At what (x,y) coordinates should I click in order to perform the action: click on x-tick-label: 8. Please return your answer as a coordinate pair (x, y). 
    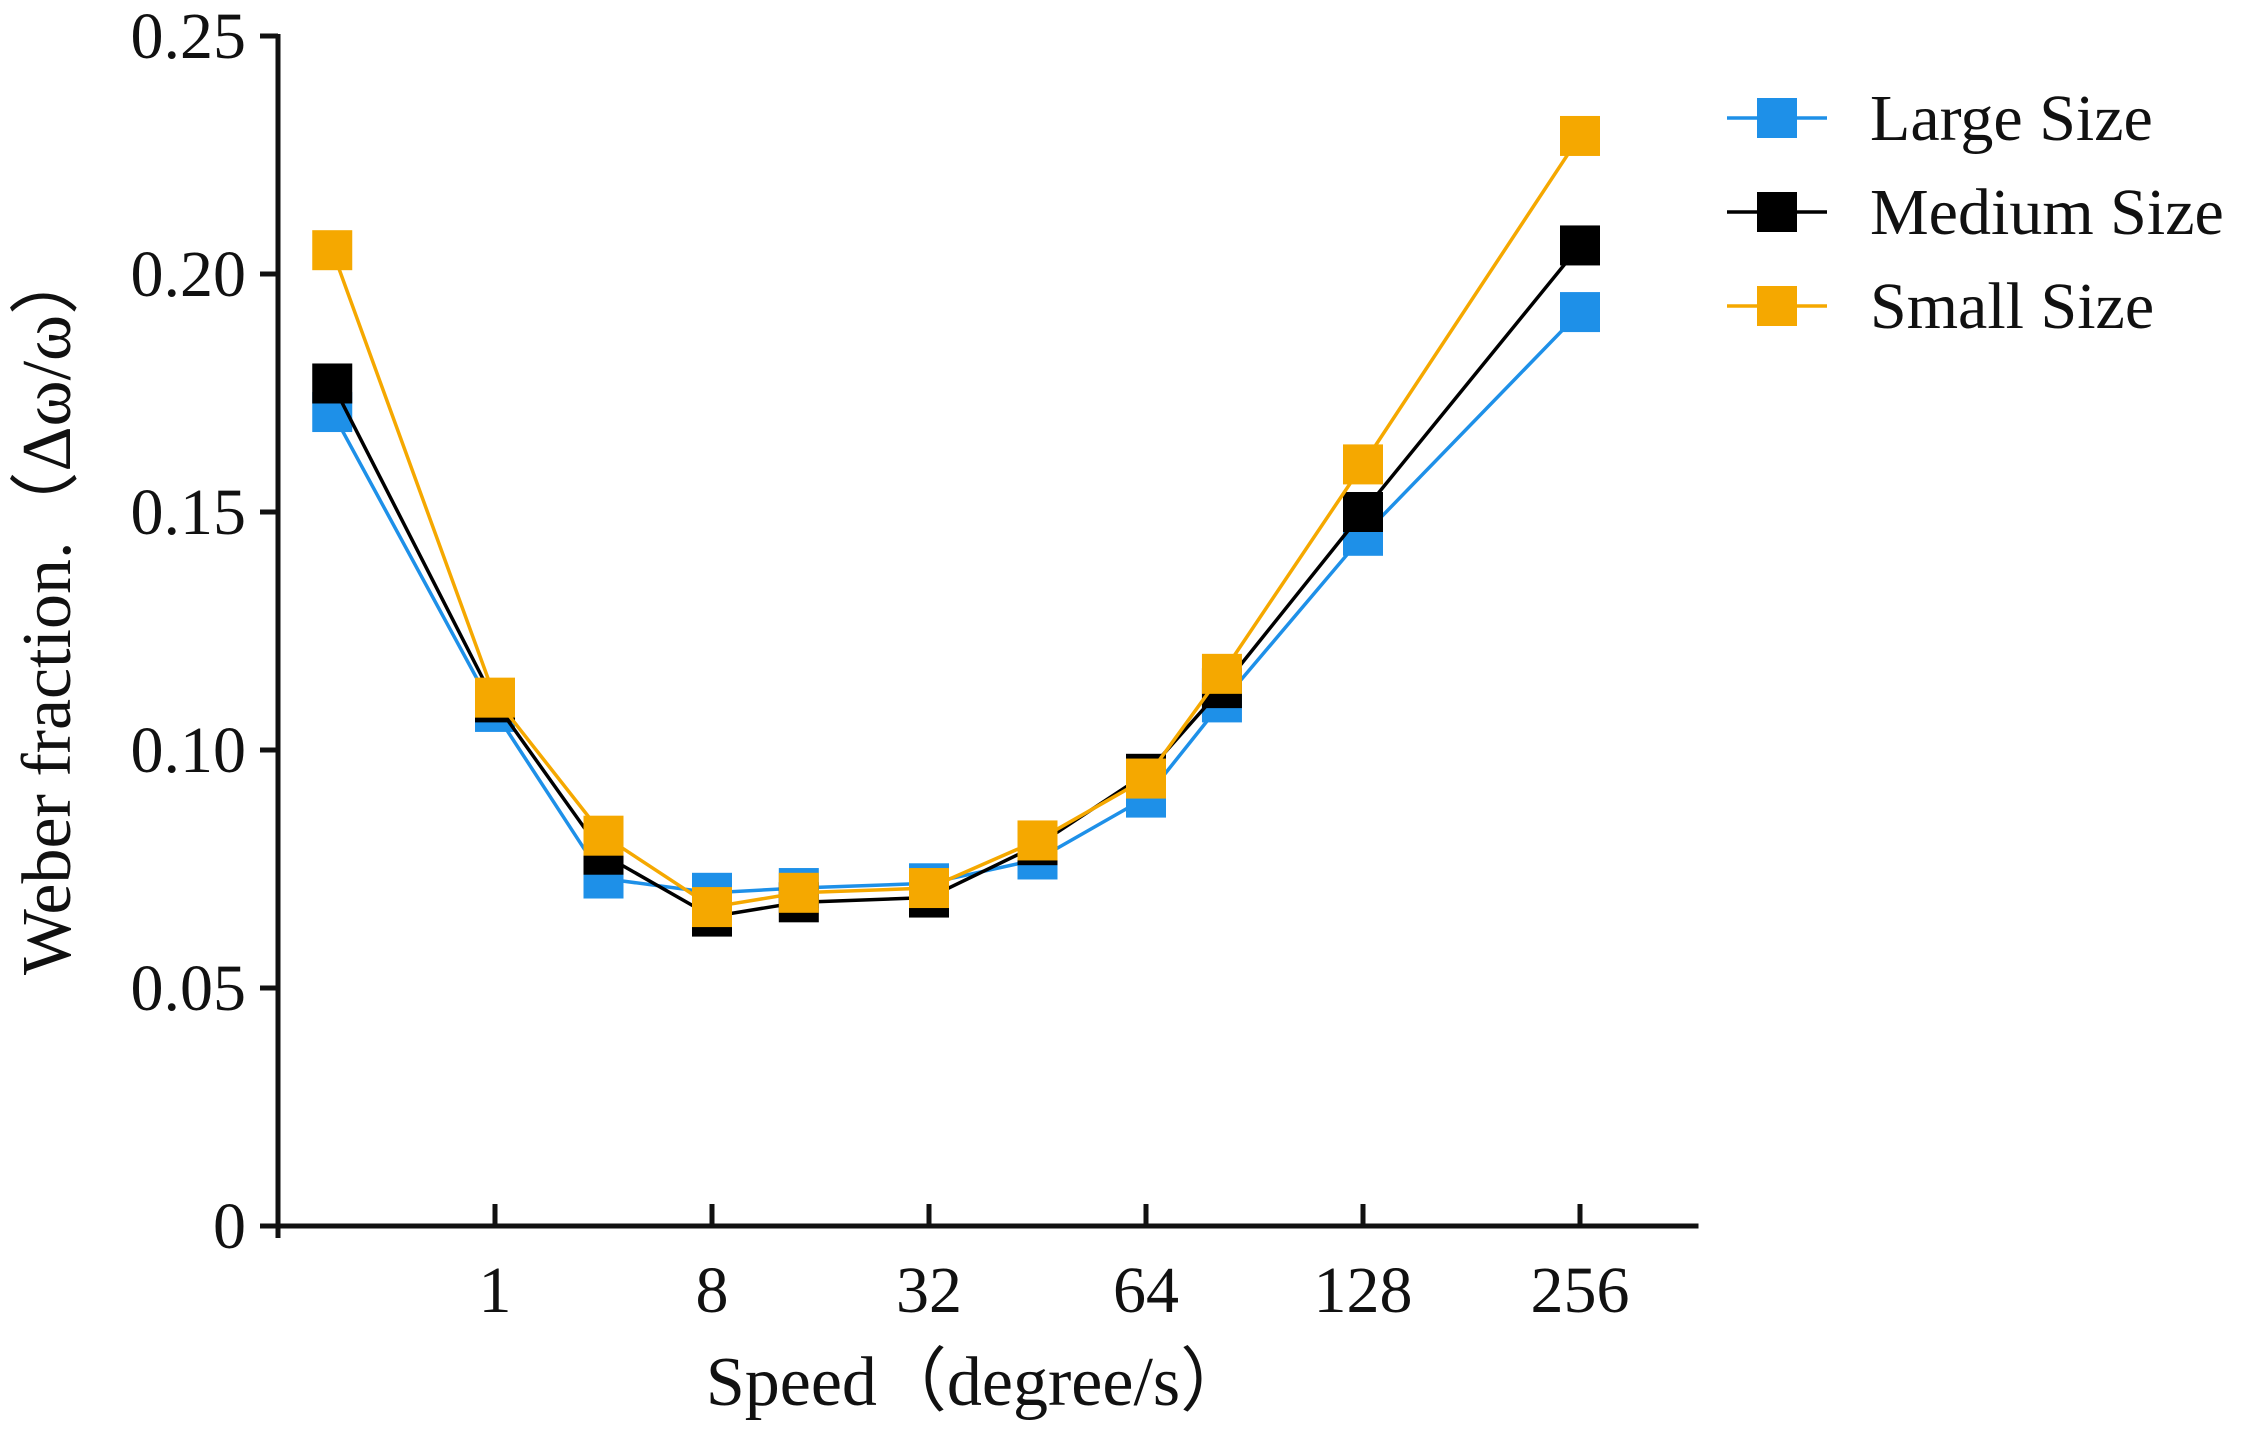
    Looking at the image, I should click on (712, 1290).